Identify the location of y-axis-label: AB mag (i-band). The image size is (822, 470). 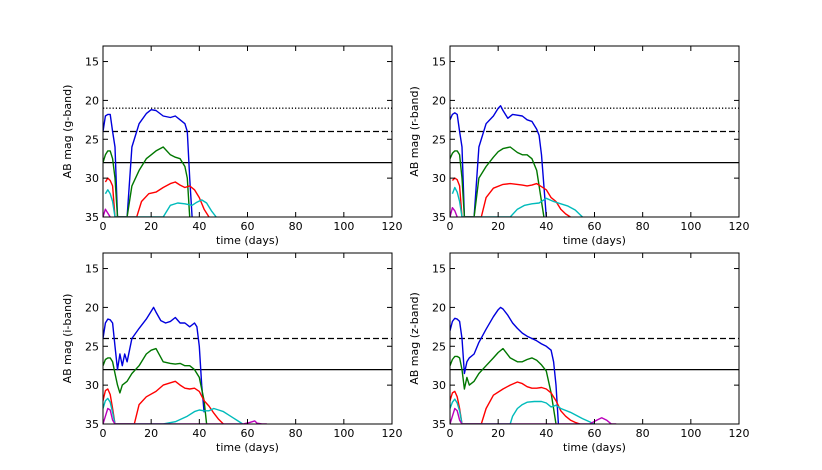
(67, 339).